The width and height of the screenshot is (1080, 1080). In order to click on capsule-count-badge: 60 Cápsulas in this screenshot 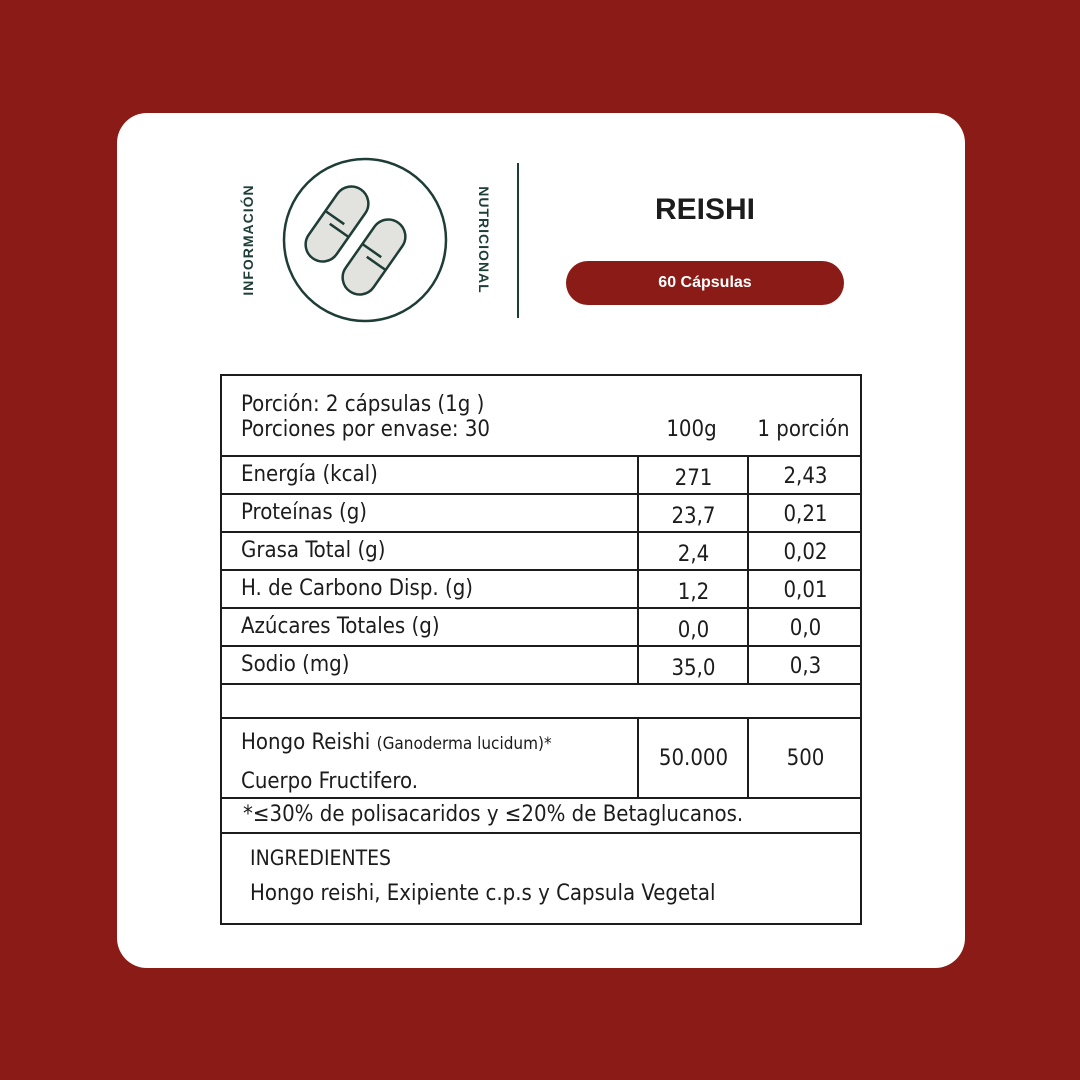, I will do `click(705, 283)`.